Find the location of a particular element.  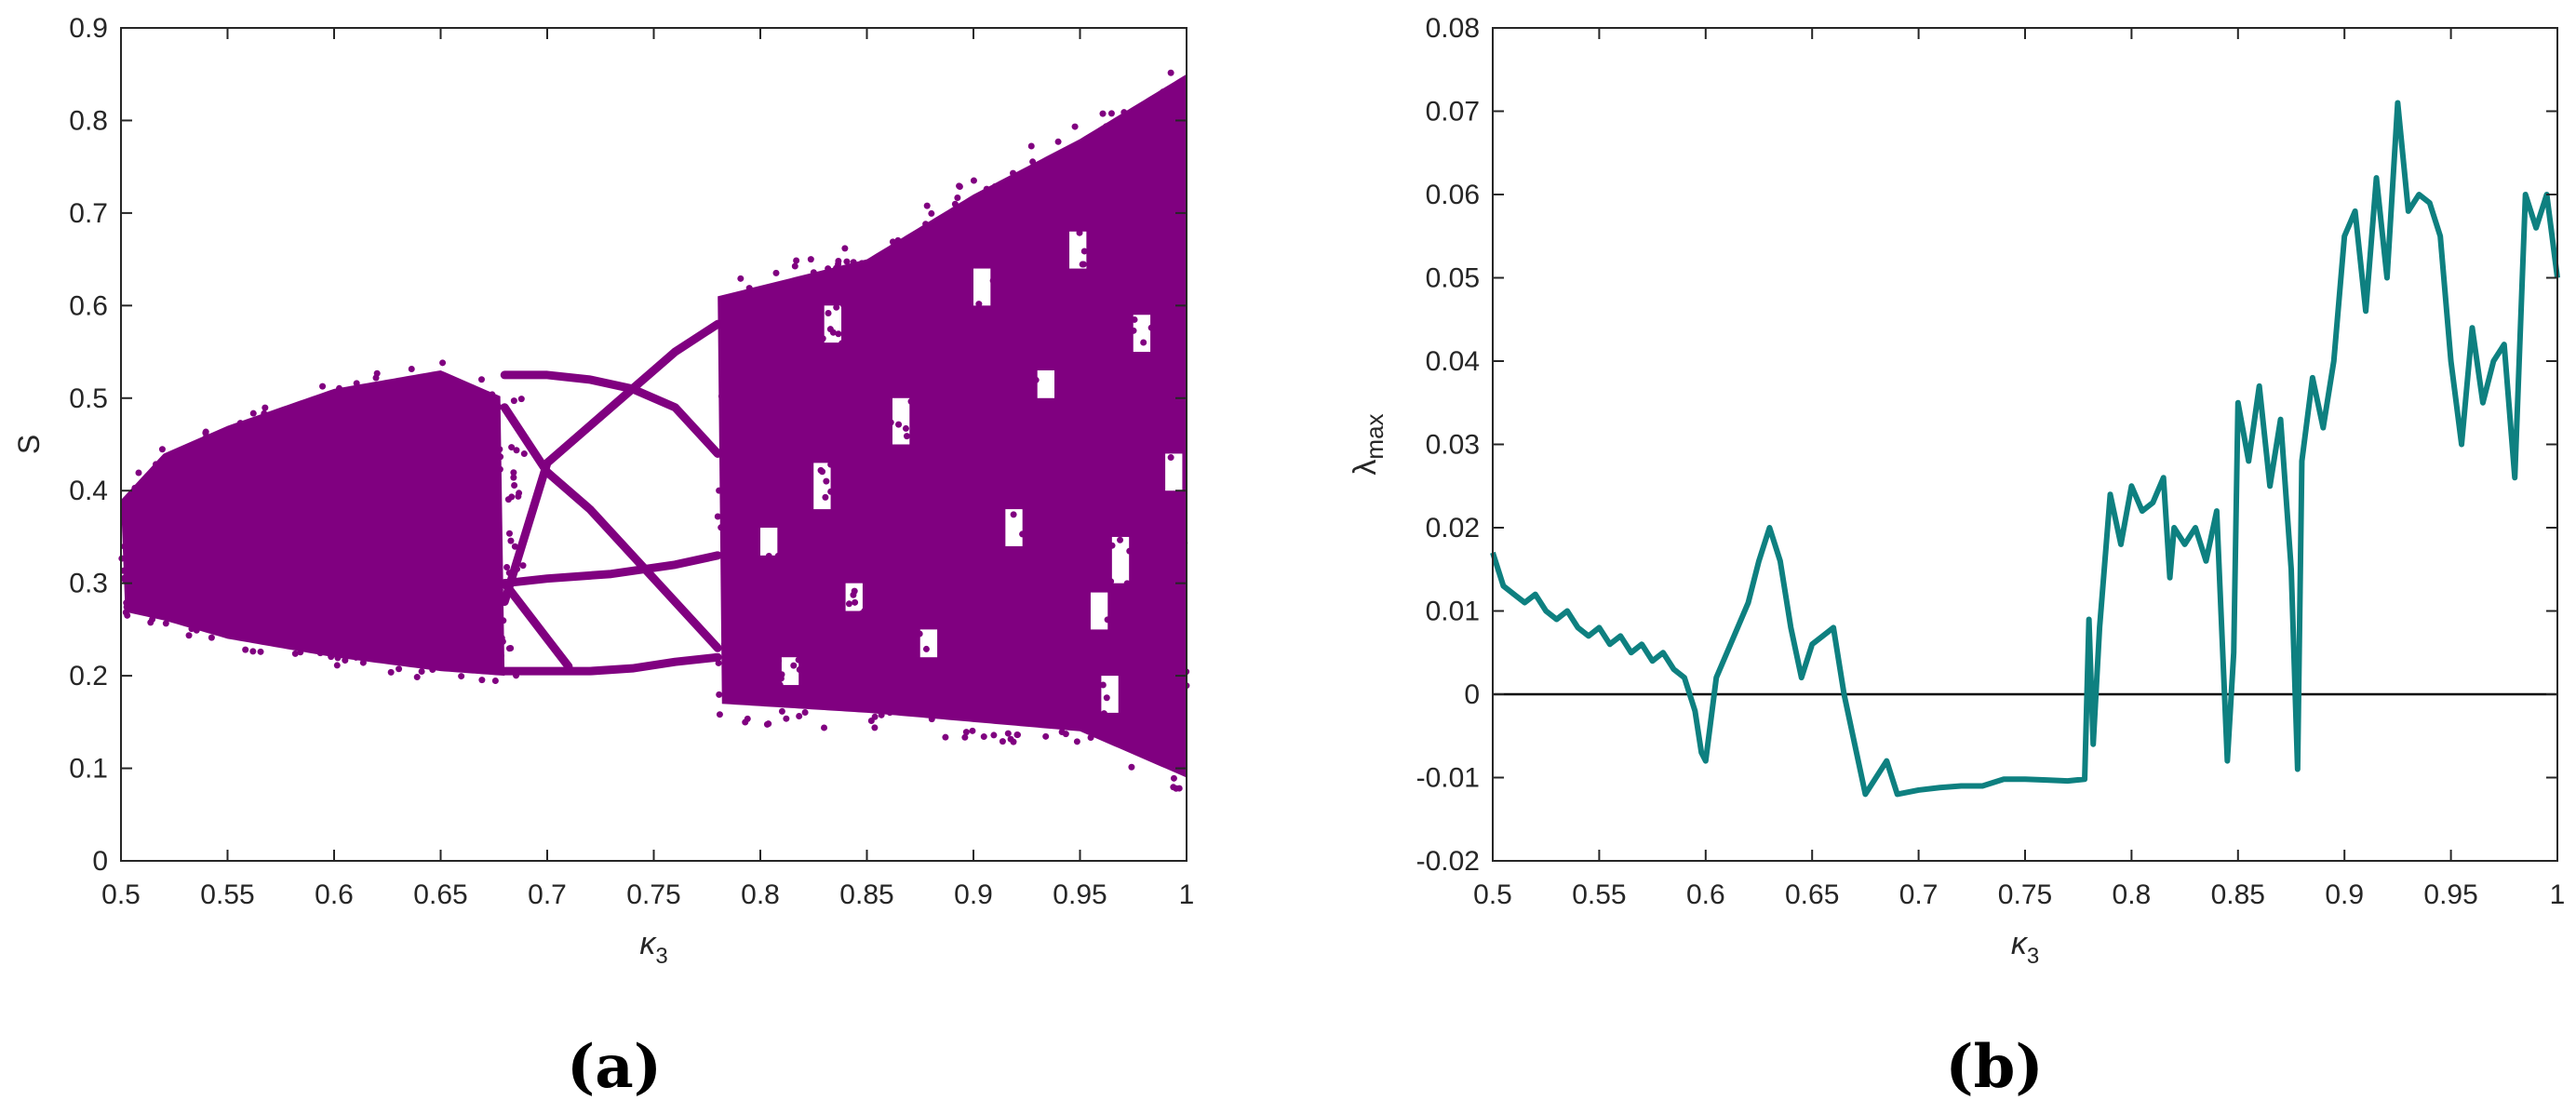

b-x-axis-label: κ3 is located at coordinates (2025, 947).